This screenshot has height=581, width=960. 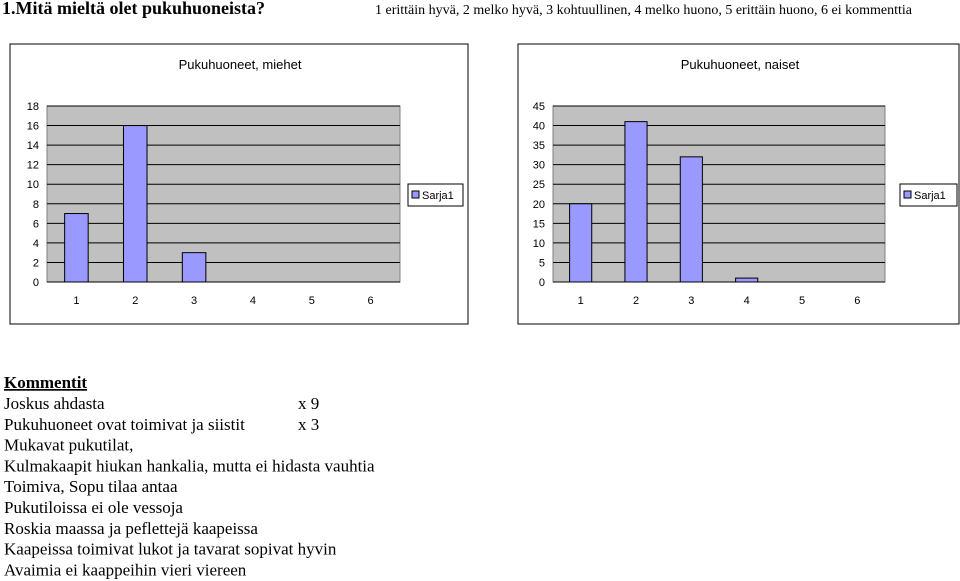 I want to click on y-tick-label: 8, so click(x=36, y=205).